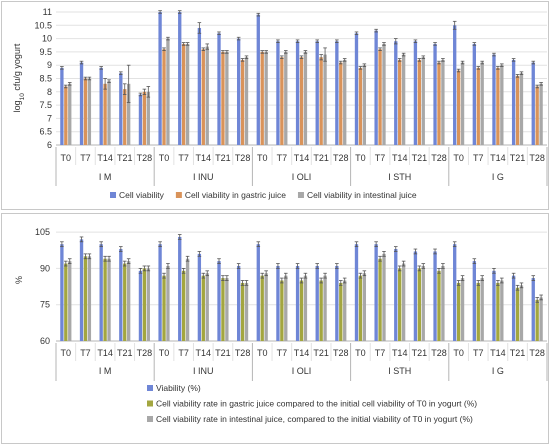  Describe the element at coordinates (49, 118) in the screenshot. I see `y-tick-label: 7` at that location.